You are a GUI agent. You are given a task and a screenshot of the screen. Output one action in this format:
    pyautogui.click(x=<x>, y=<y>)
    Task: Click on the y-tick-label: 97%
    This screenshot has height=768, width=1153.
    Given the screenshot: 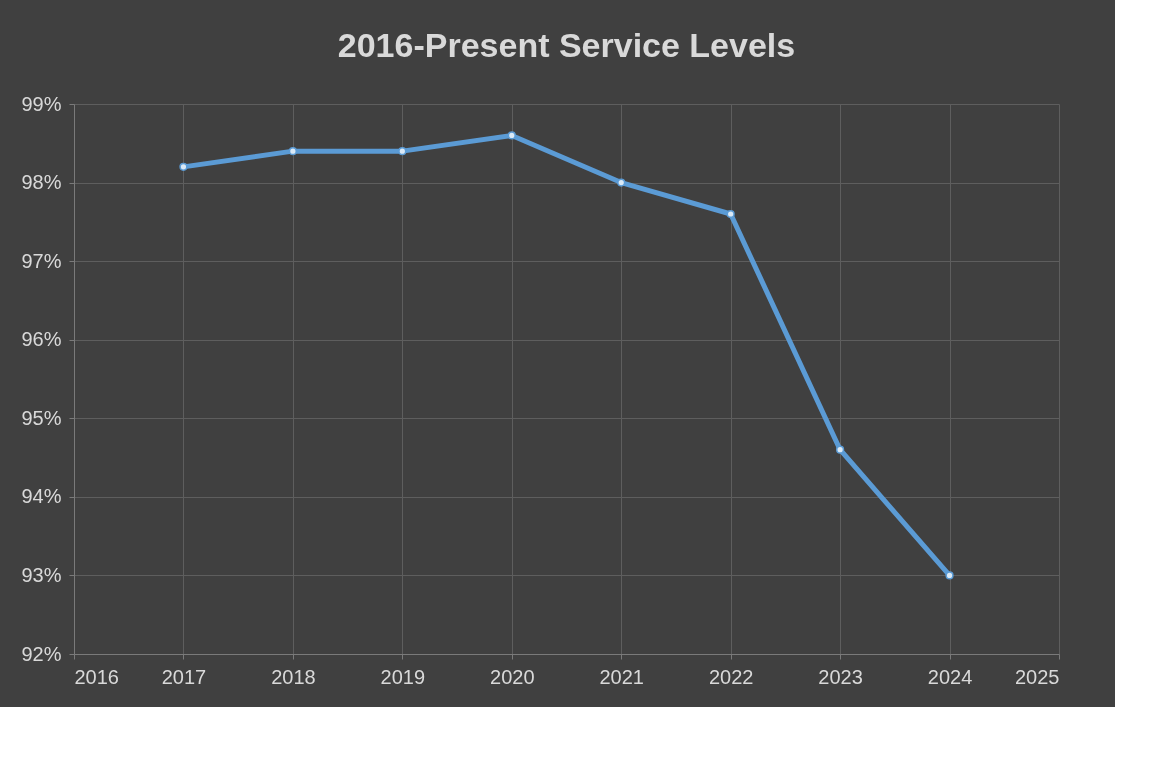 What is the action you would take?
    pyautogui.click(x=41, y=260)
    